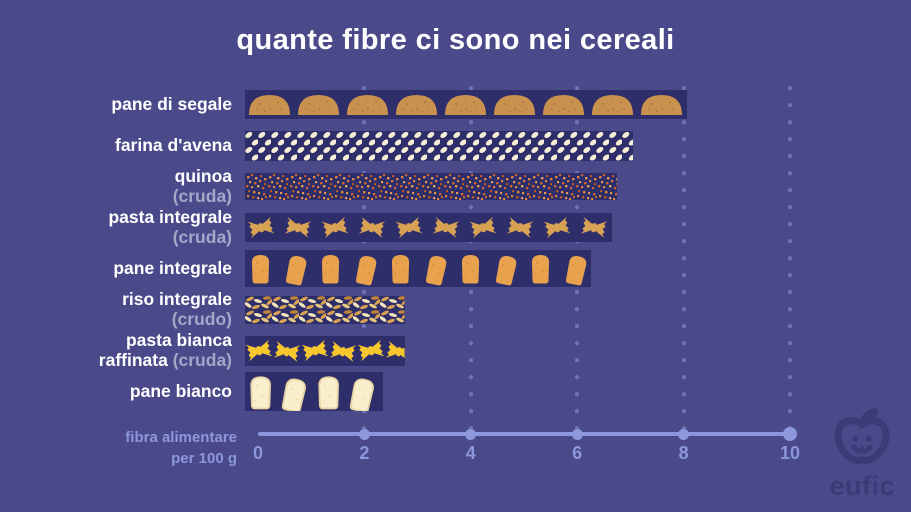  What do you see at coordinates (171, 103) in the screenshot?
I see `row-label-rye-loaf: pane di segale` at bounding box center [171, 103].